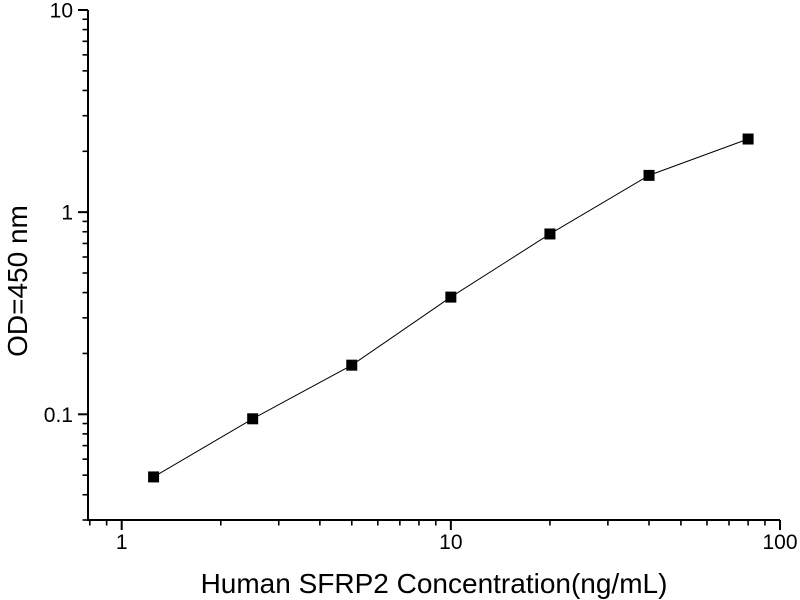 Image resolution: width=800 pixels, height=600 pixels. What do you see at coordinates (779, 542) in the screenshot?
I see `x-tick-label: 100` at bounding box center [779, 542].